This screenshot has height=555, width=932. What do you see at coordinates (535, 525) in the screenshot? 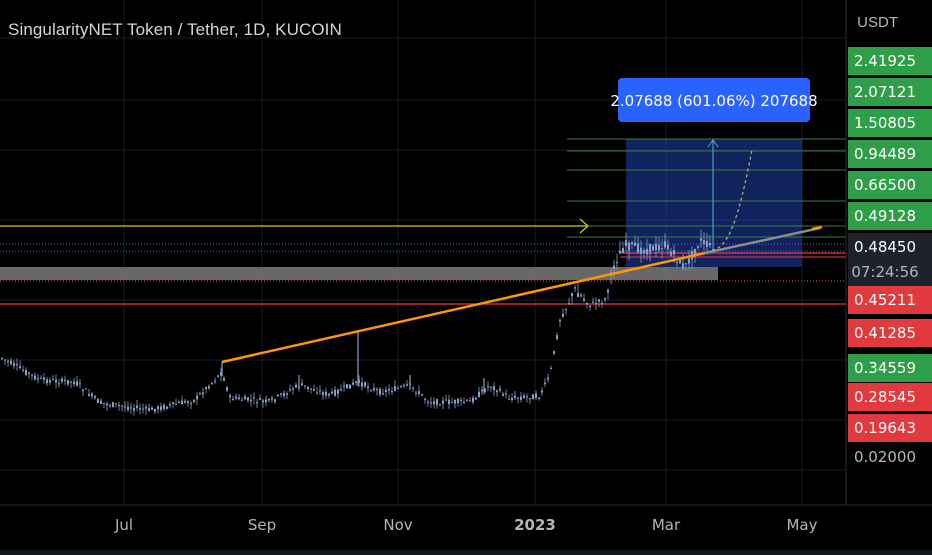
I see `x-tick-label: 2023` at bounding box center [535, 525].